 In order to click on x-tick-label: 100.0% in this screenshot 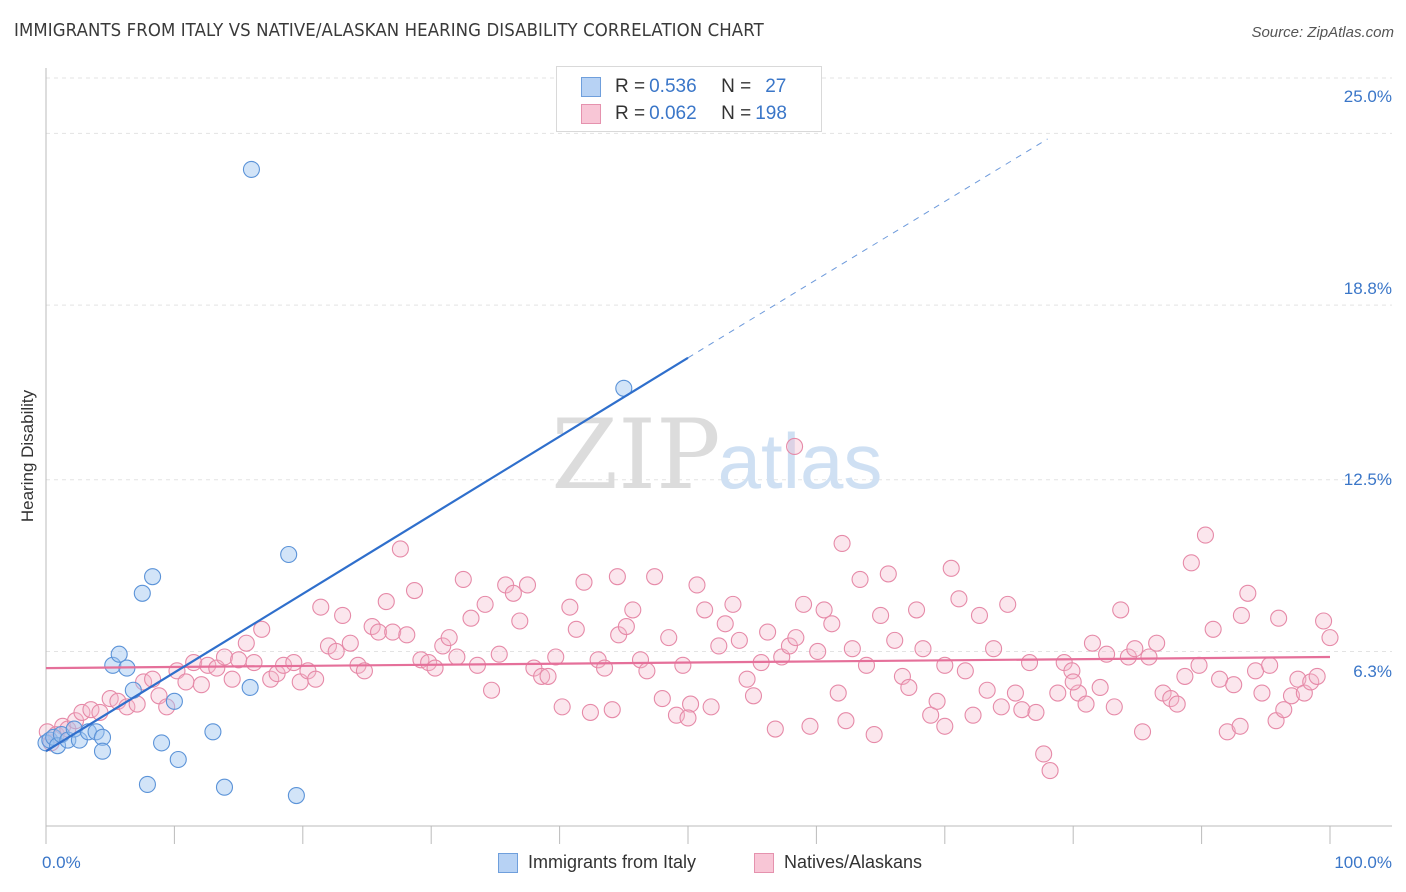, I will do `click(1363, 862)`.